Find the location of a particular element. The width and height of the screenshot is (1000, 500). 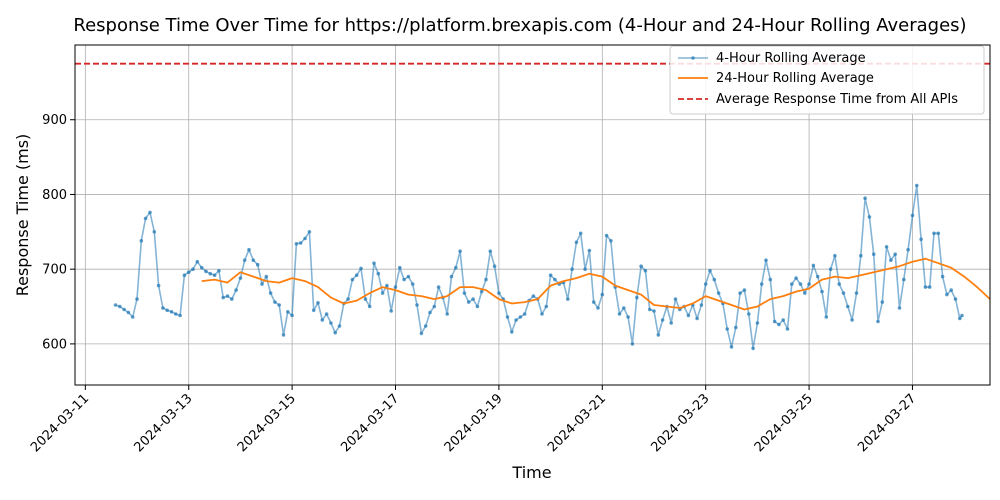

x-tick-label: 2024-03-23 is located at coordinates (680, 423).